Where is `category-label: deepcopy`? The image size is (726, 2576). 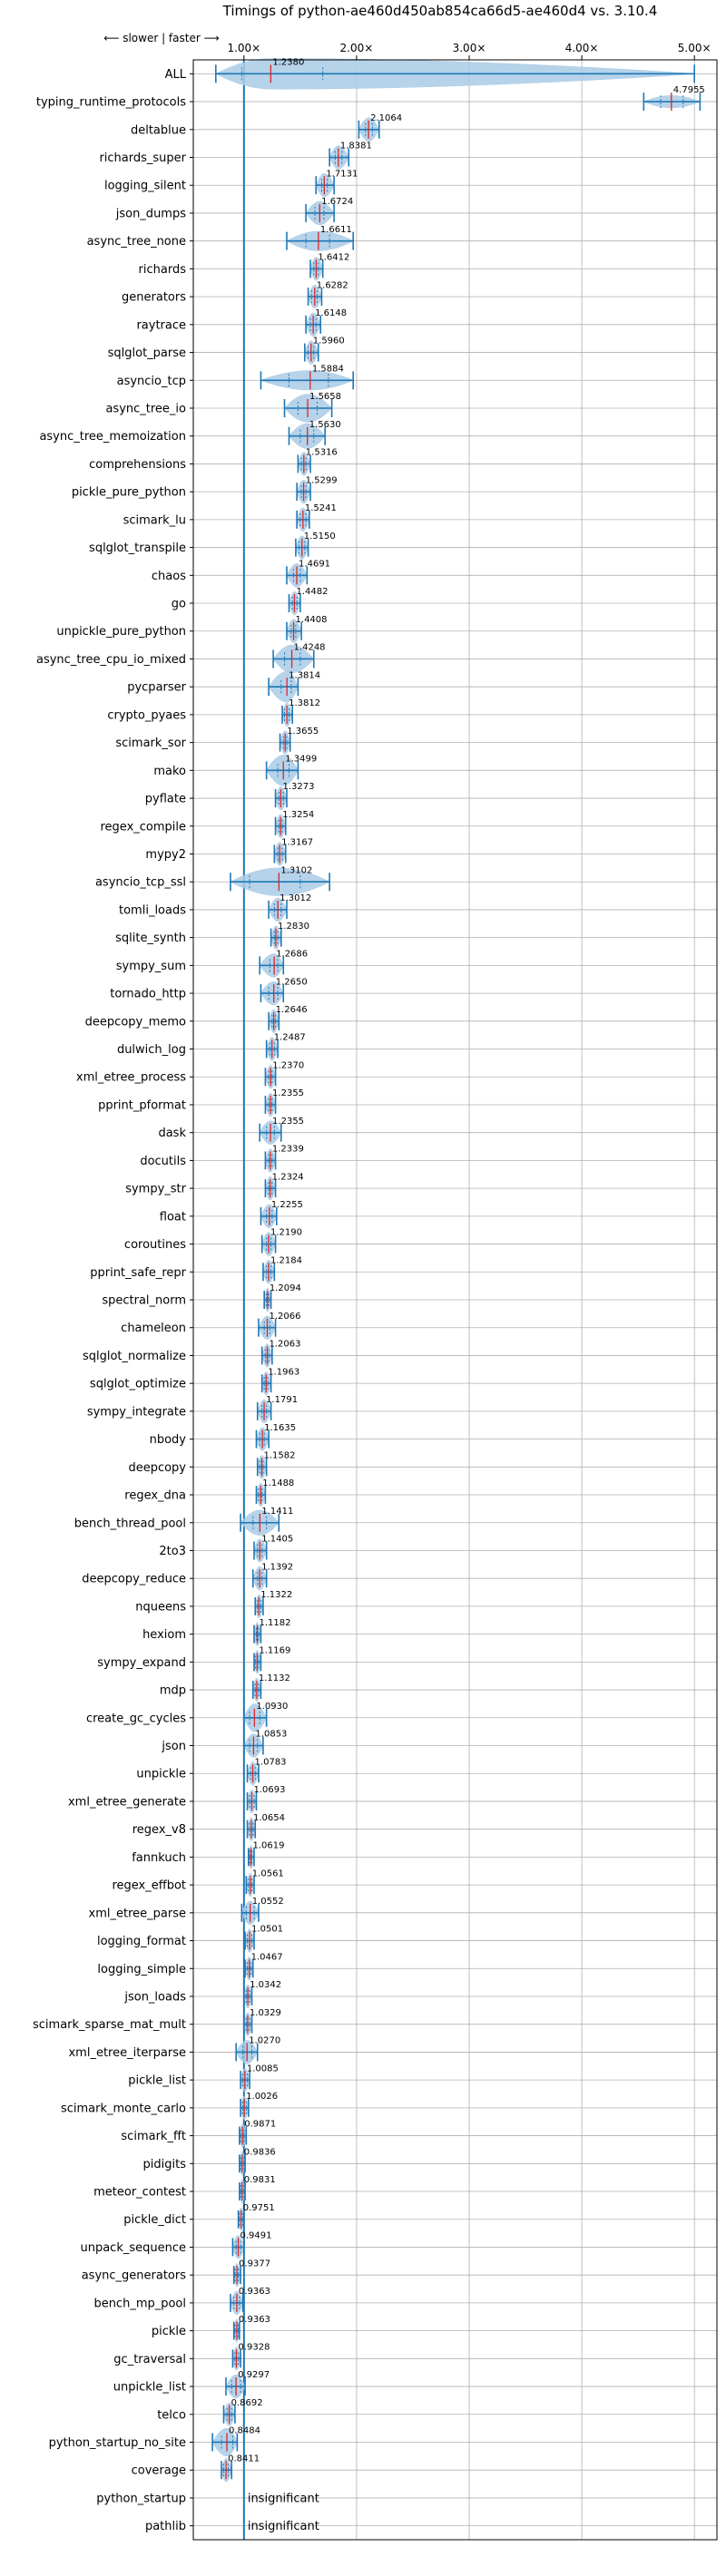 category-label: deepcopy is located at coordinates (157, 1468).